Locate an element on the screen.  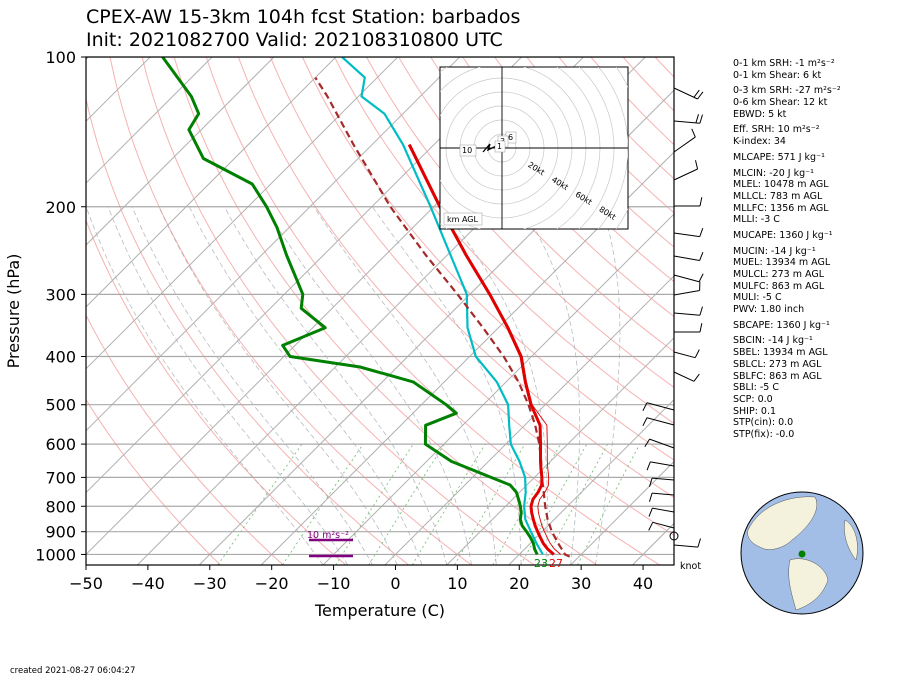
calm-wind-circle is located at coordinates (674, 536).